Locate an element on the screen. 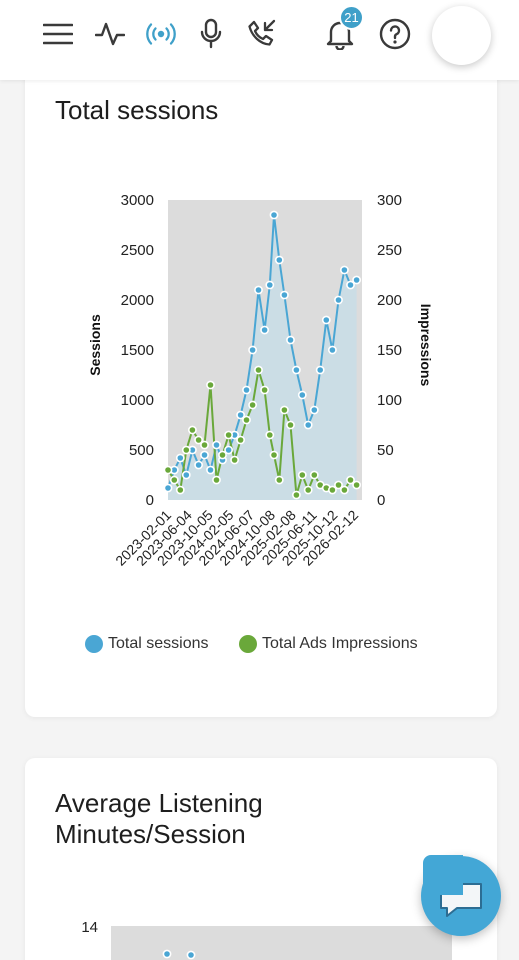  y2-tick-label: 50 is located at coordinates (385, 450).